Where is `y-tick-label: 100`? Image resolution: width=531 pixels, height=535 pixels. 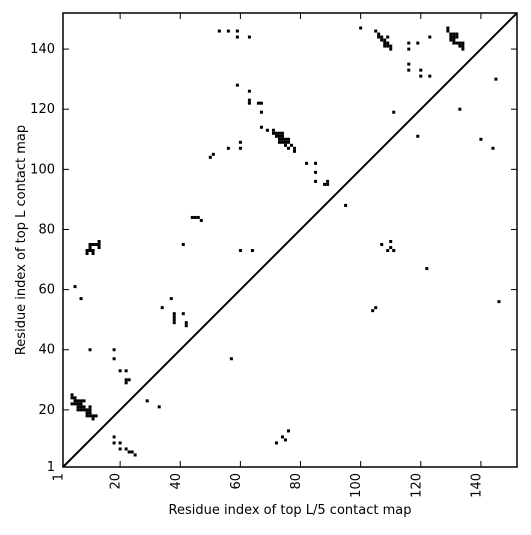
y-tick-label: 100 is located at coordinates (42, 169).